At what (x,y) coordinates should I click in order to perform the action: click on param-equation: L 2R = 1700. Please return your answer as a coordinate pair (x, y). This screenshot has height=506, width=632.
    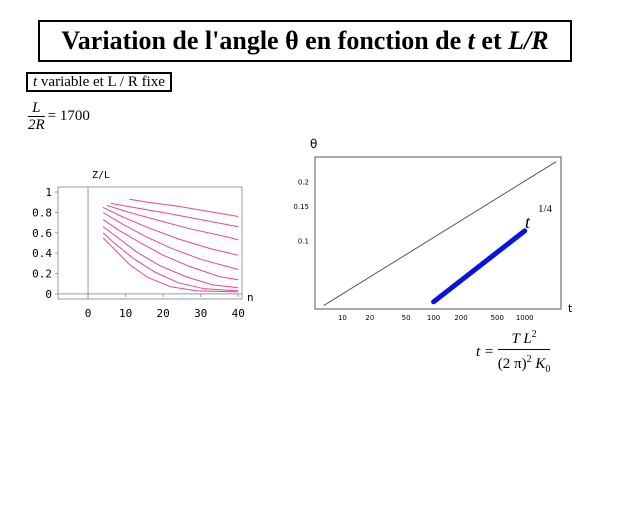
    Looking at the image, I should click on (59, 116).